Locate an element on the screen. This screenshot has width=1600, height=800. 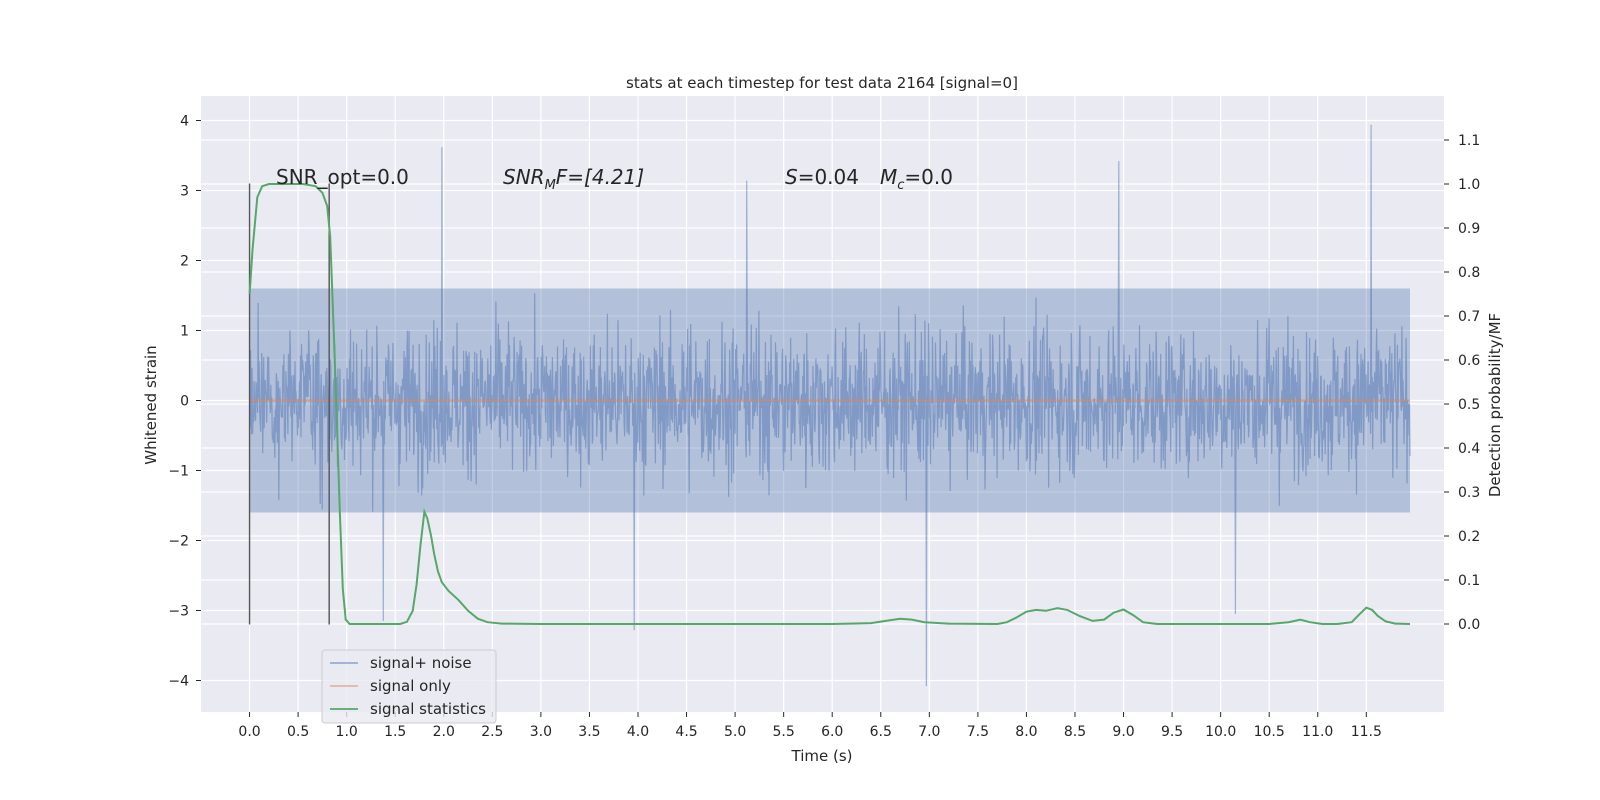
x-tick-label: 2.0 is located at coordinates (444, 732).